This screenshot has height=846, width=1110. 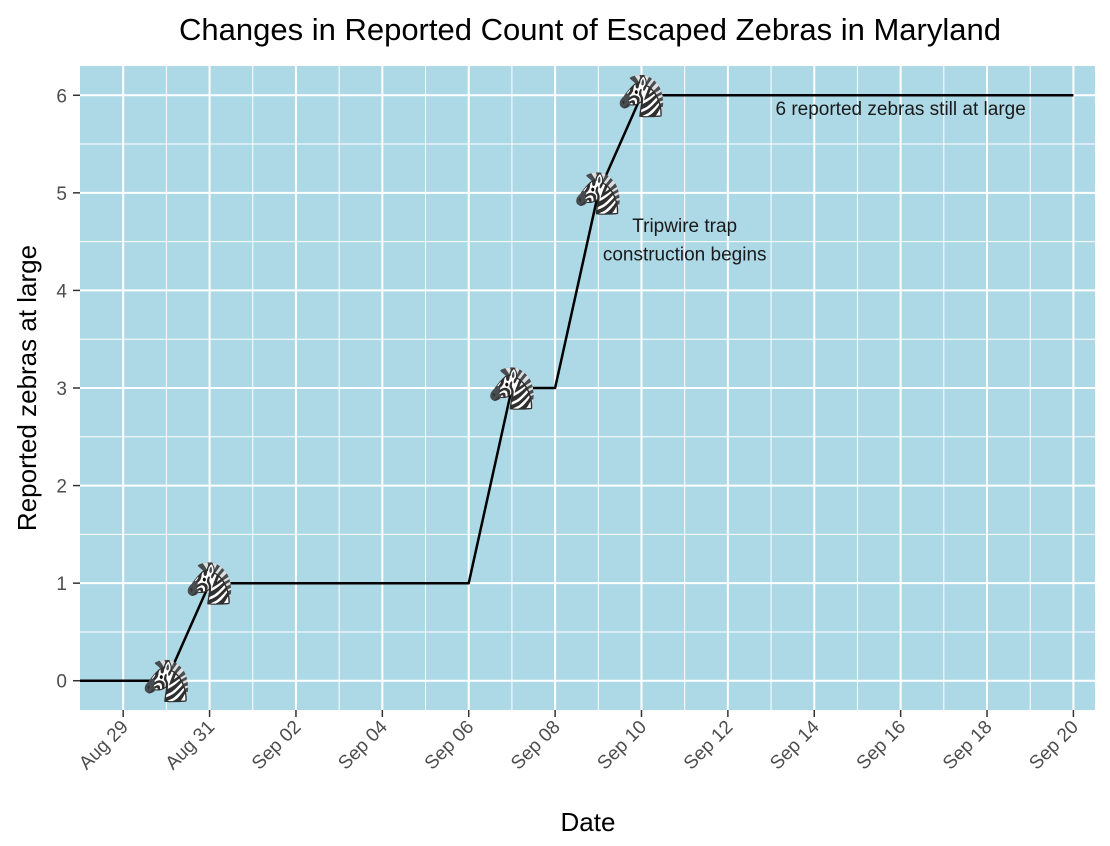 I want to click on annotation-label: 6 reported zebras still at large, so click(x=900, y=109).